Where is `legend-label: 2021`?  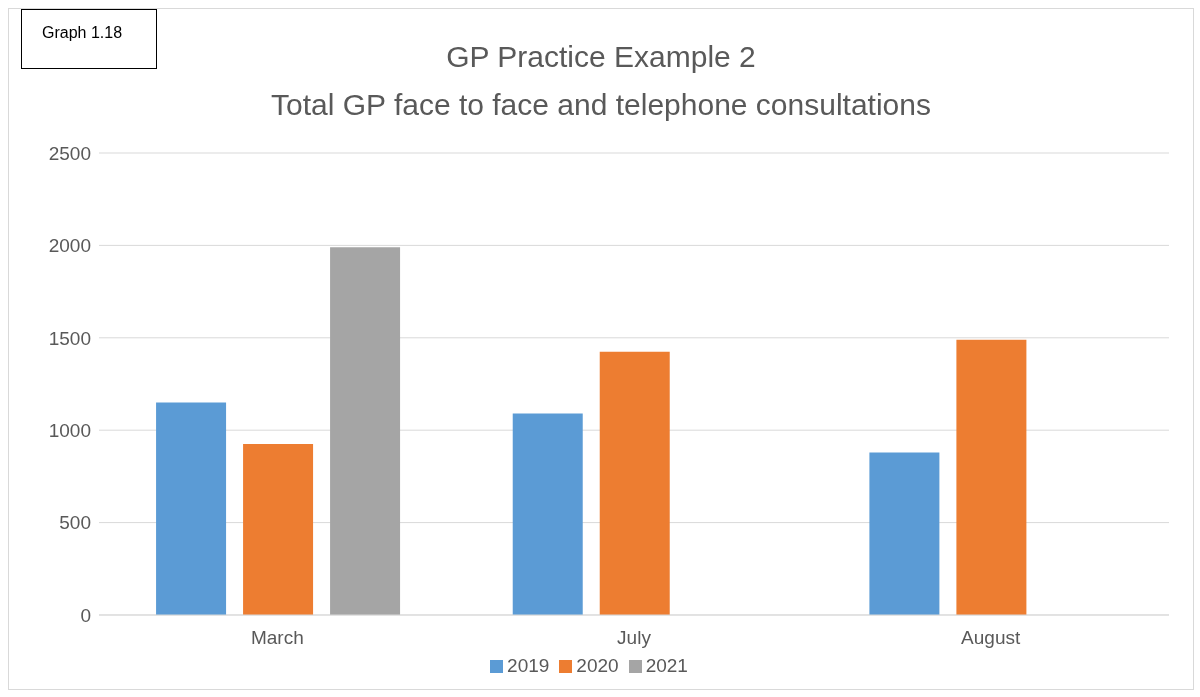 legend-label: 2021 is located at coordinates (666, 665).